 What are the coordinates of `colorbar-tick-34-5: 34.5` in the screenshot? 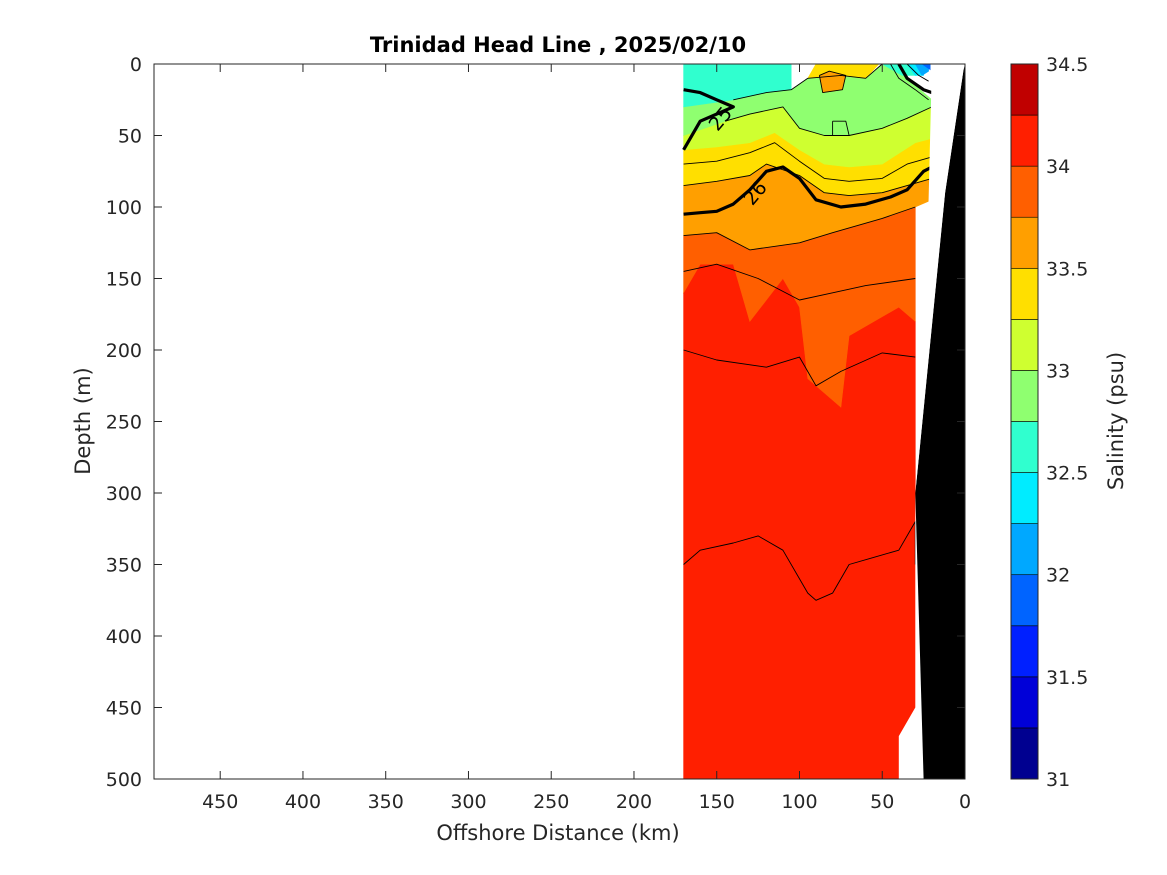 It's located at (1067, 65).